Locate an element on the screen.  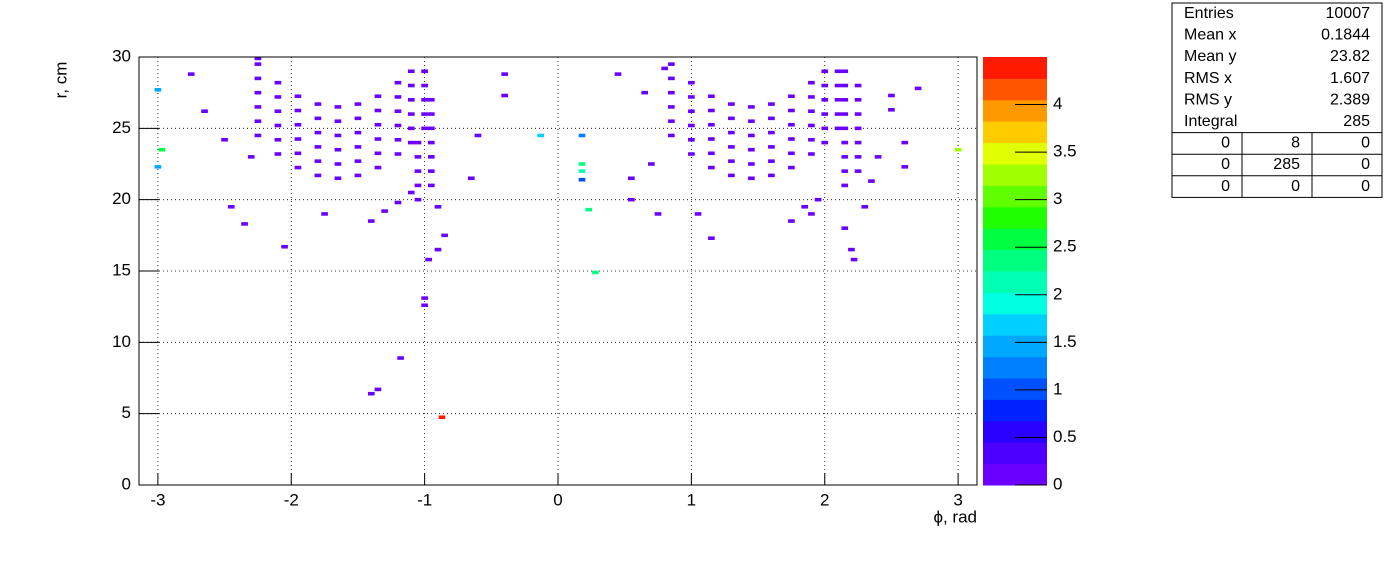
stats-value: 285 is located at coordinates (1356, 121).